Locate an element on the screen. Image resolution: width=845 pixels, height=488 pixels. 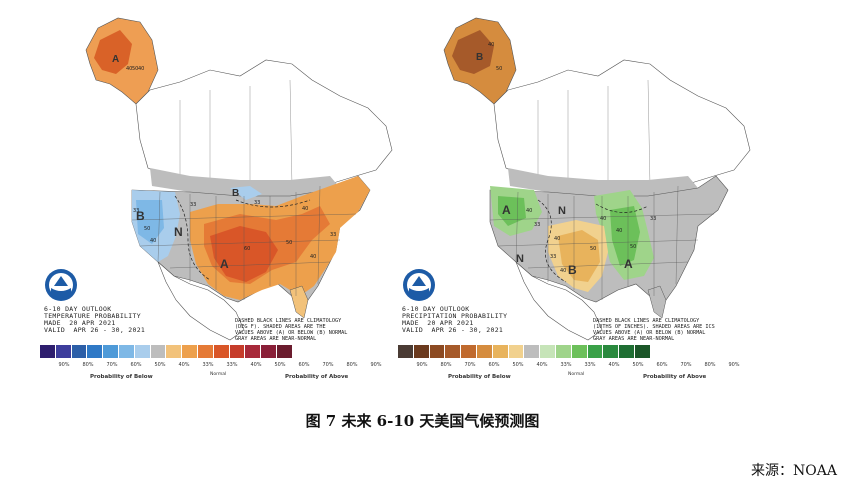
figure-caption: 图 7 未来 6-10 天美国气候预测图 is located at coordinates (422, 421).